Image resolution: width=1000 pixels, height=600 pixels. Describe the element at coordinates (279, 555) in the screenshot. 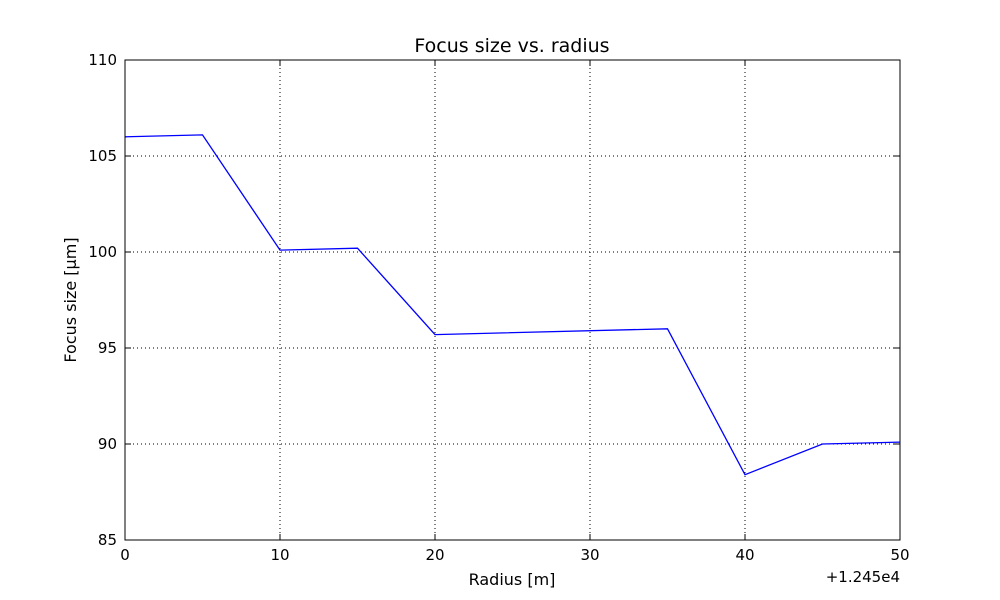

I see `x-tick-label: 10` at that location.